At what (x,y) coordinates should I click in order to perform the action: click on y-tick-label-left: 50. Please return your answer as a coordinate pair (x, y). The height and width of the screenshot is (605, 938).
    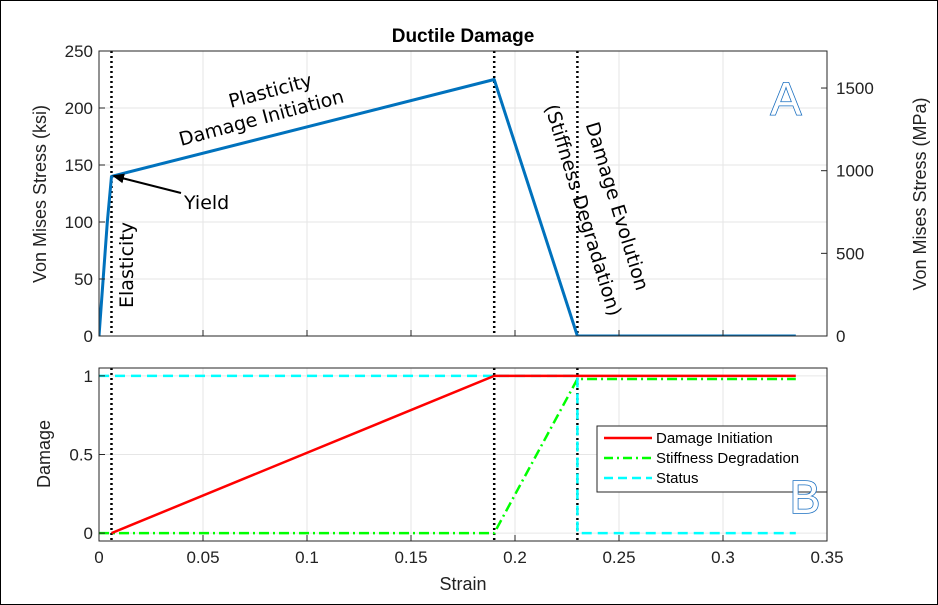
    Looking at the image, I should click on (83, 279).